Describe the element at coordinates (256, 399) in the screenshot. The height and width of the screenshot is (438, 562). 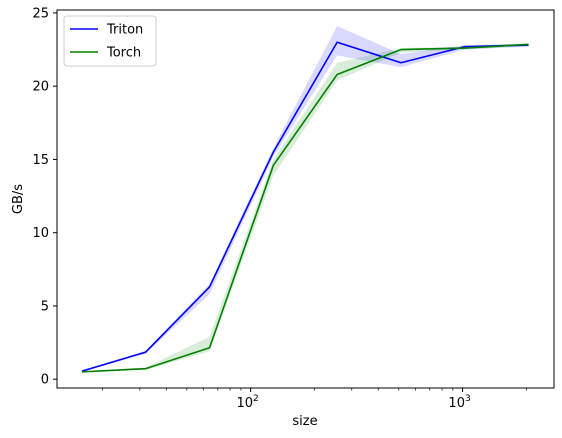
I see `x-tick-exponent: 2` at that location.